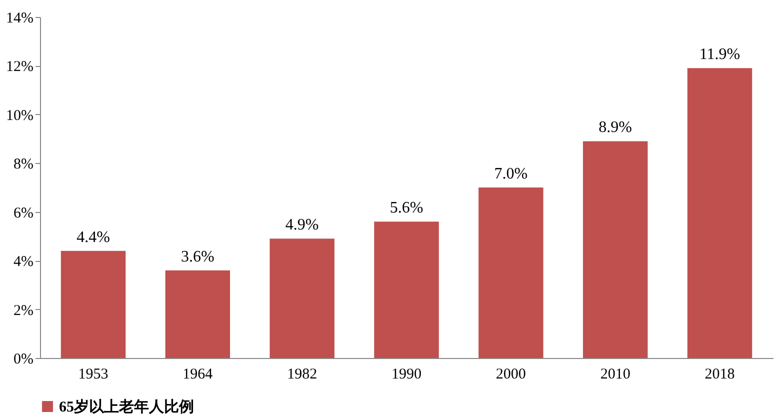 Image resolution: width=783 pixels, height=420 pixels. I want to click on y-tick-label: 2%, so click(24, 310).